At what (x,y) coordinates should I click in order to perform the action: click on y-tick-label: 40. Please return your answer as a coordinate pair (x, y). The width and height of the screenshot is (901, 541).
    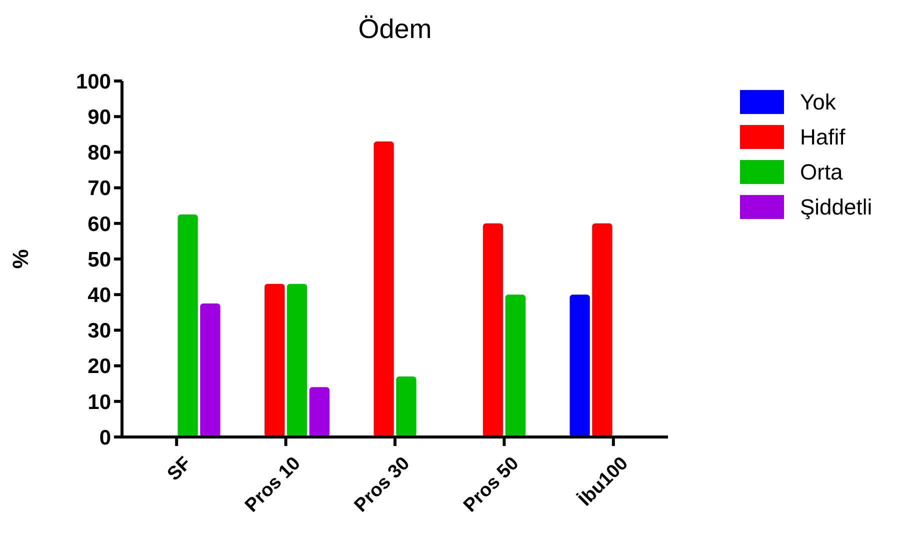
    Looking at the image, I should click on (99, 295).